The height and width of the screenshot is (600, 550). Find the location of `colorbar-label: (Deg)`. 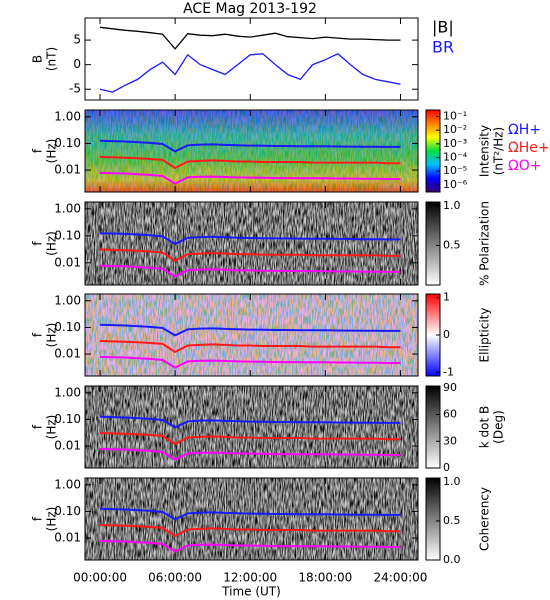

colorbar-label: (Deg) is located at coordinates (499, 427).